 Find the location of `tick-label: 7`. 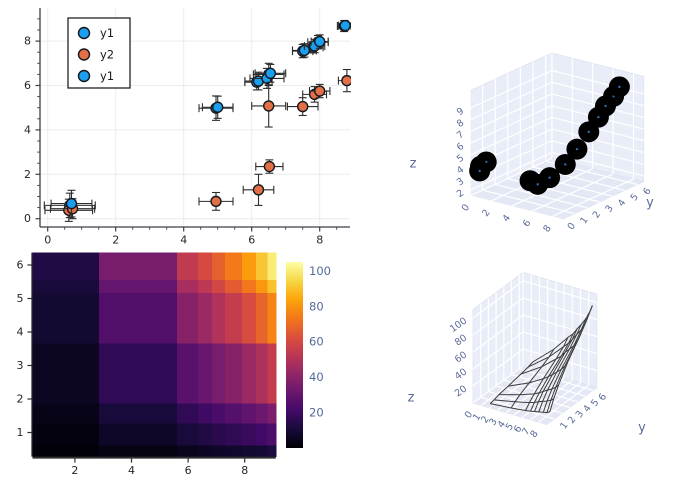

tick-label: 7 is located at coordinates (460, 135).